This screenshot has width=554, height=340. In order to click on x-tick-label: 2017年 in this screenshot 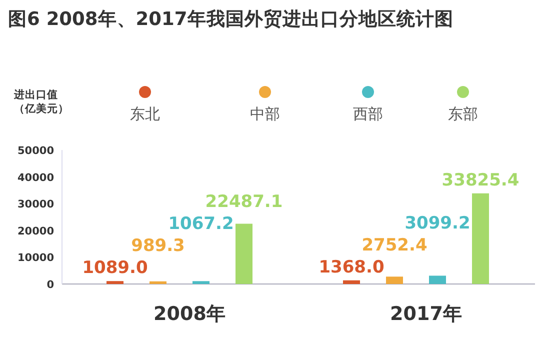, I will do `click(426, 314)`.